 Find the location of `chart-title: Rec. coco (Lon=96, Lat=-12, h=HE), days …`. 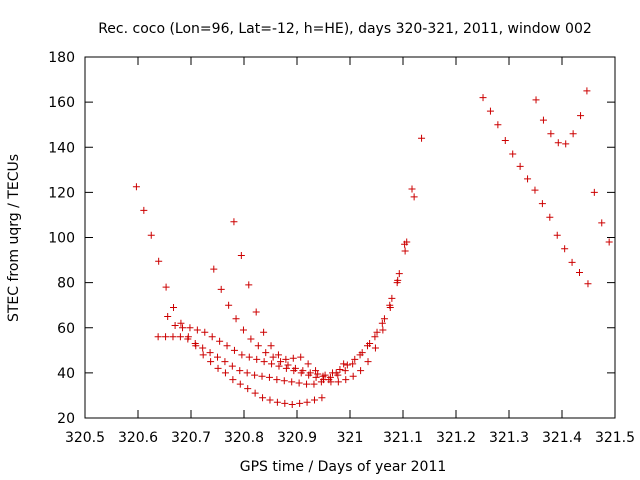

chart-title: Rec. coco (Lon=96, Lat=-12, h=HE), days … is located at coordinates (345, 29).